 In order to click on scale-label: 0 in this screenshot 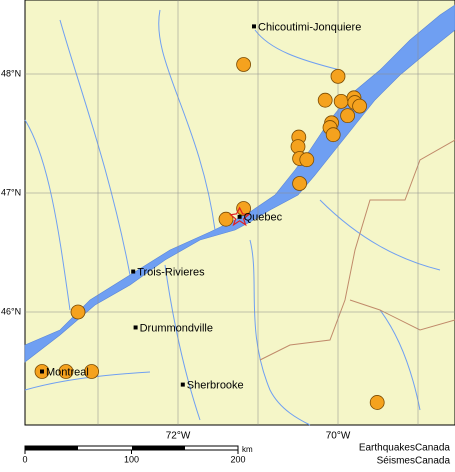, I will do `click(24, 459)`.